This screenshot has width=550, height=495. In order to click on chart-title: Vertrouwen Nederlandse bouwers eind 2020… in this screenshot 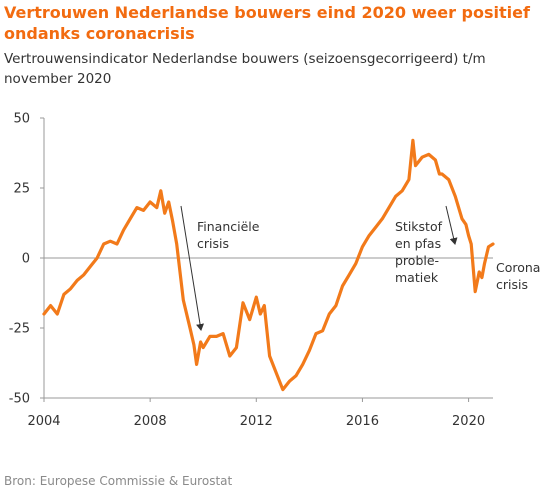, I will do `click(267, 23)`.